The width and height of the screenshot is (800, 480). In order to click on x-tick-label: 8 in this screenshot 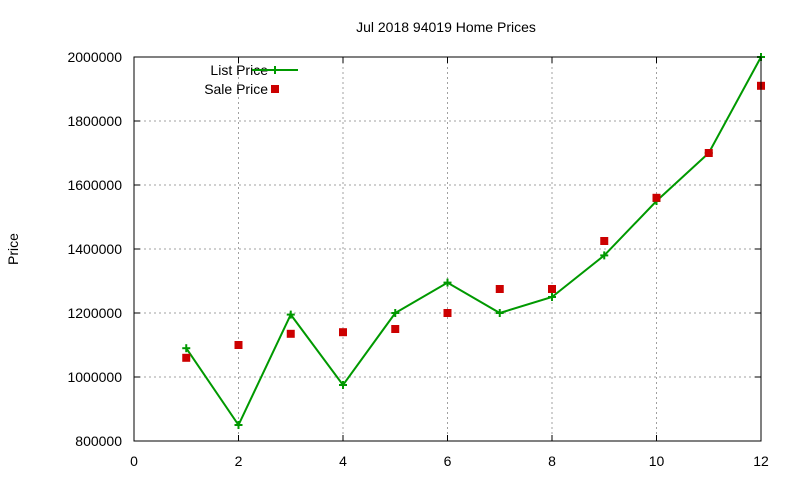, I will do `click(552, 461)`.